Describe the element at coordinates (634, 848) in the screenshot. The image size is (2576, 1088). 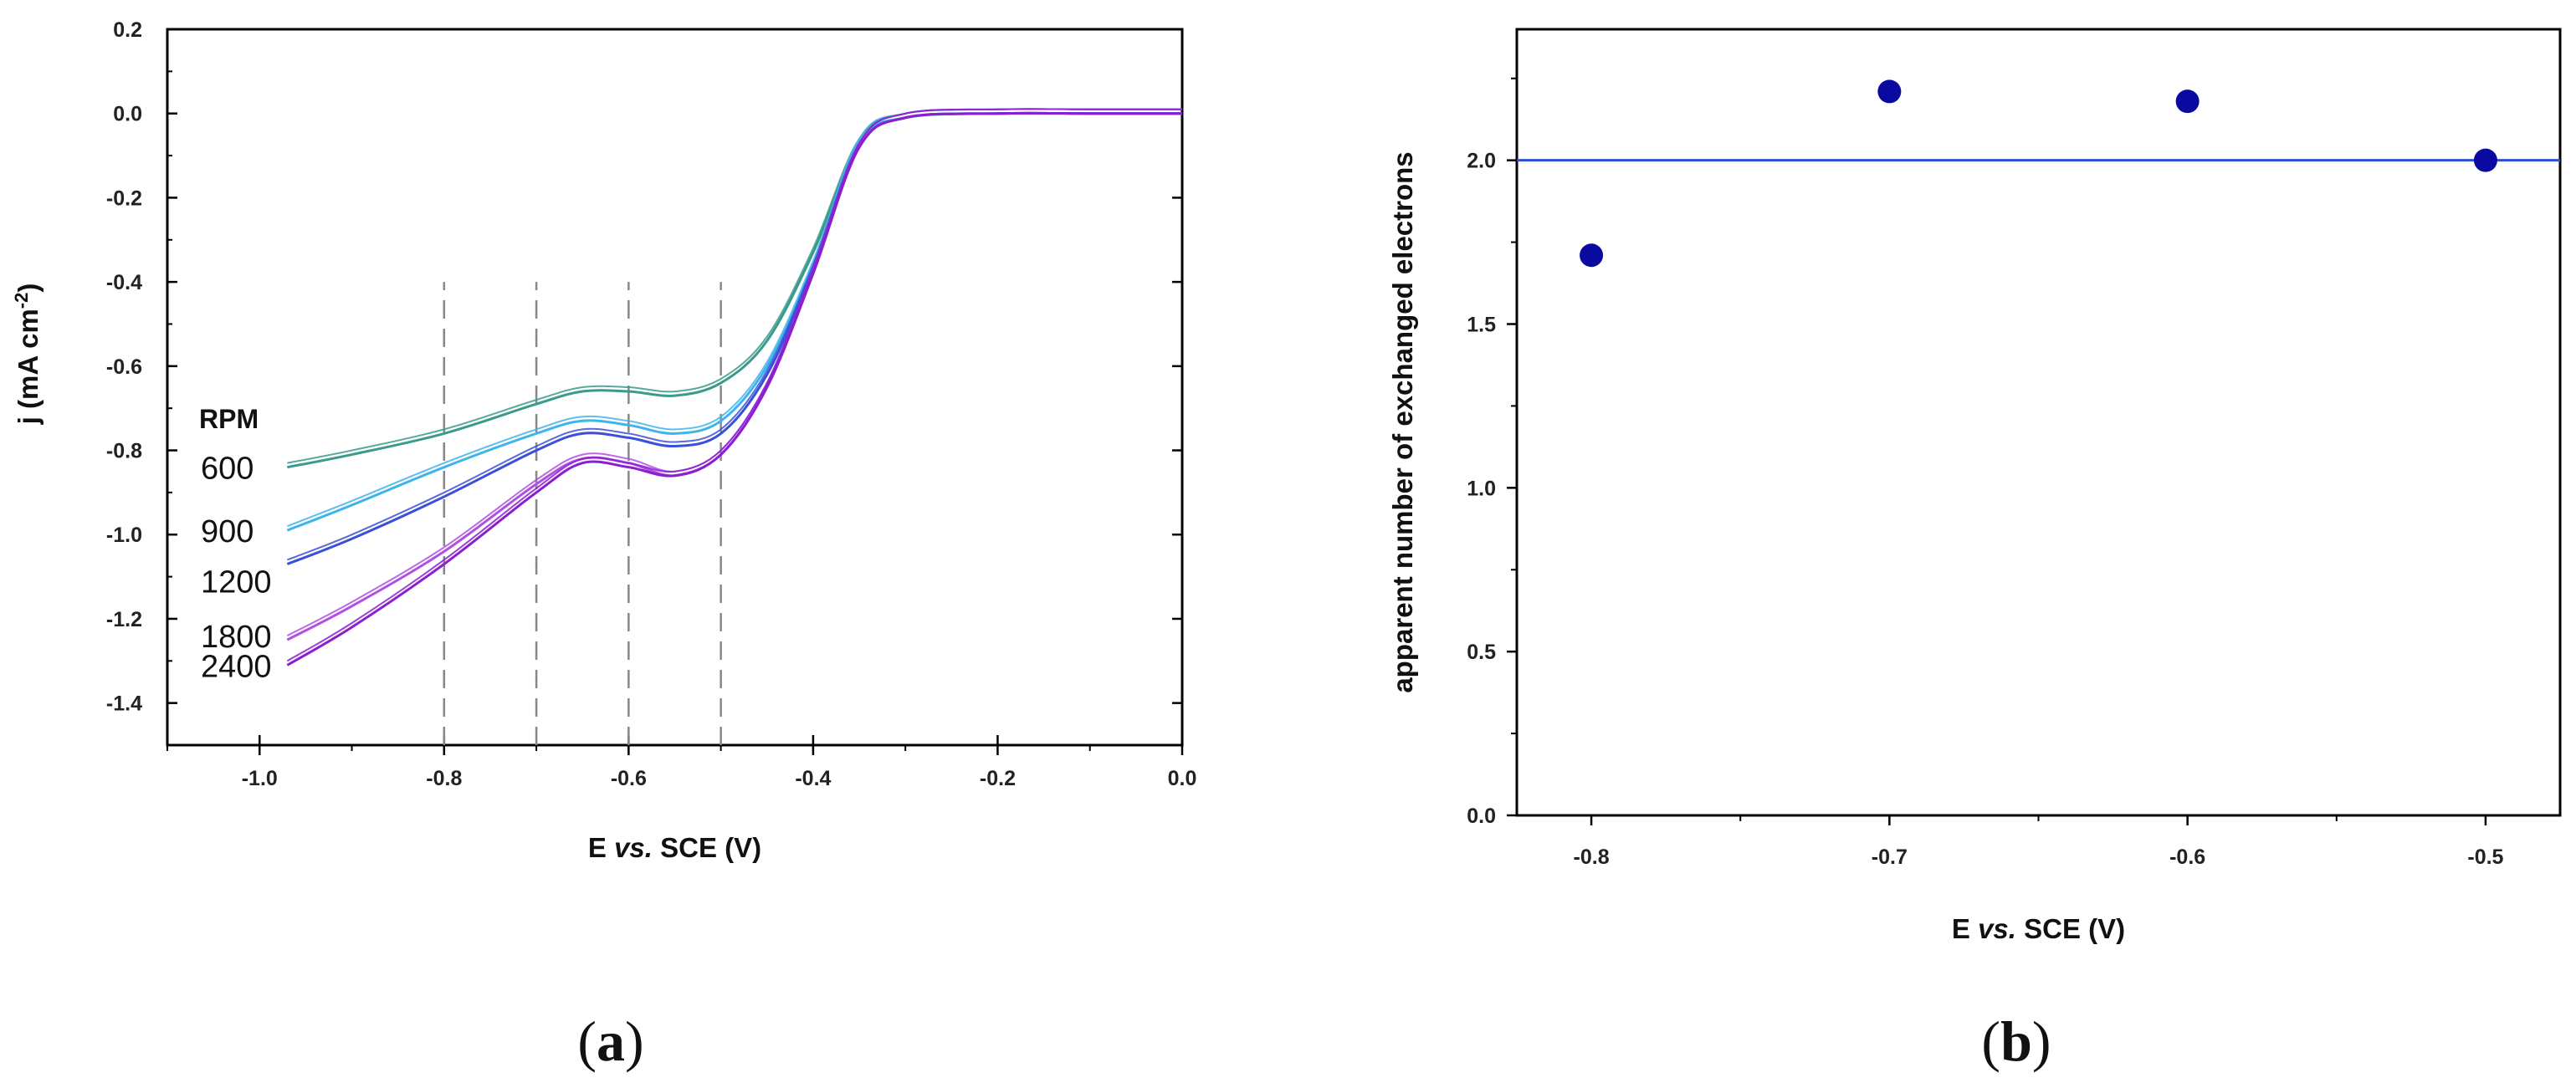
I see `x-axis-label-a-italic: vs.` at that location.